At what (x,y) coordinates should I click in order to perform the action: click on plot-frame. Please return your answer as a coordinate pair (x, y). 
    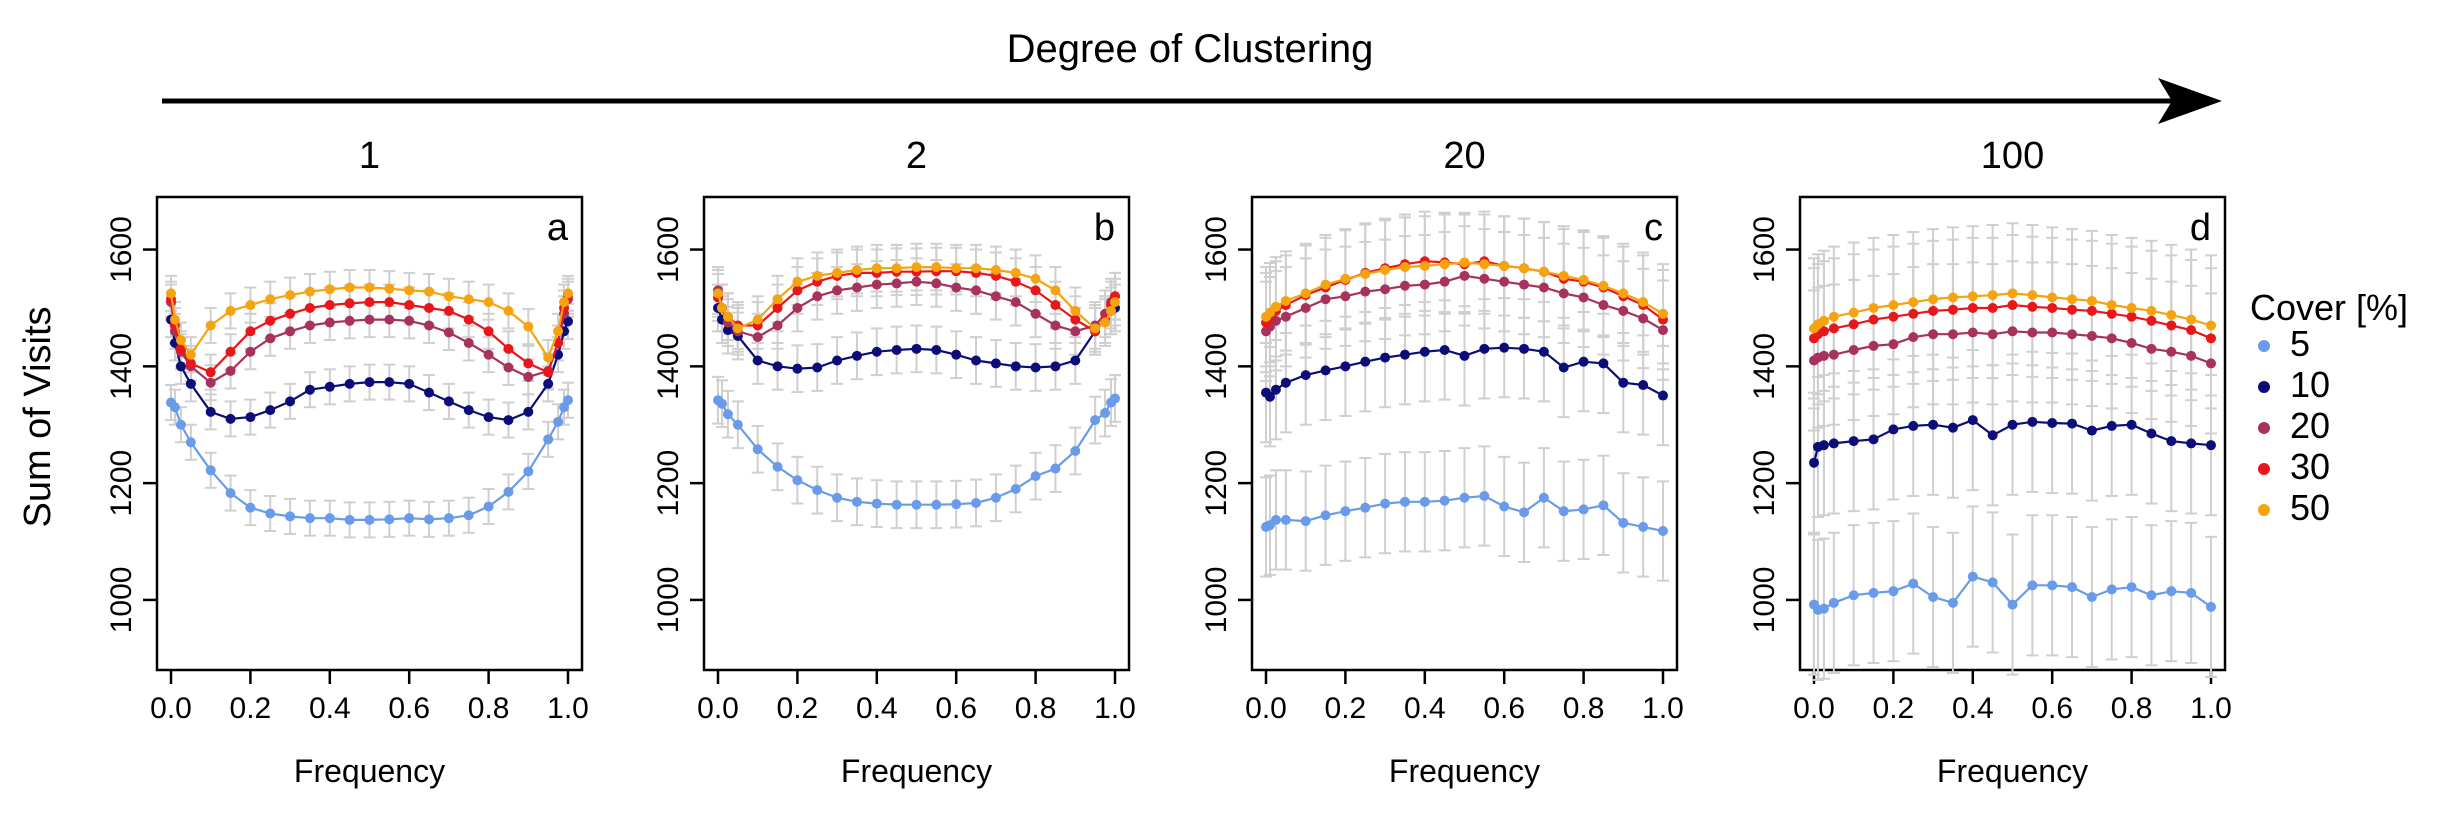
    Looking at the image, I should click on (916, 433).